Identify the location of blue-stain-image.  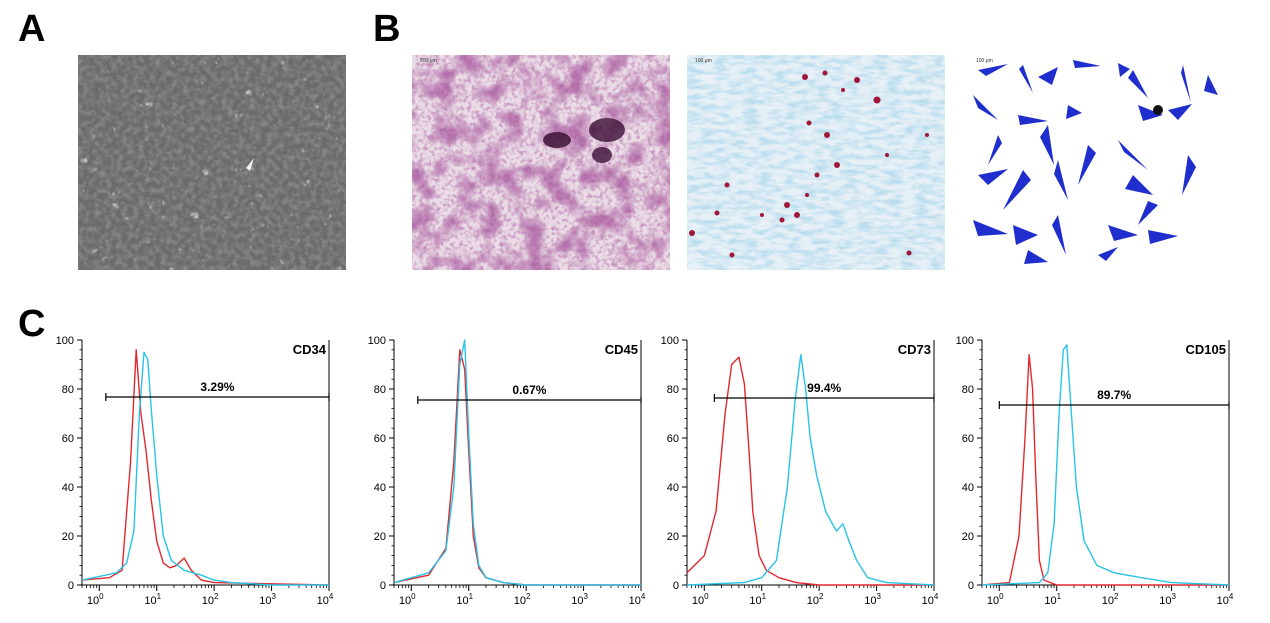
(1097, 162).